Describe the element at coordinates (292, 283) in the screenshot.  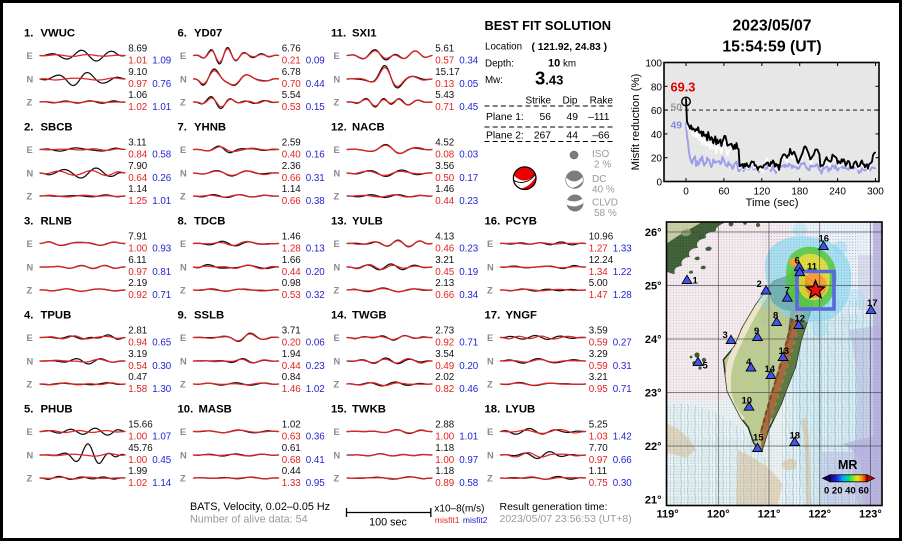
I see `svg-text: 0.98` at that location.